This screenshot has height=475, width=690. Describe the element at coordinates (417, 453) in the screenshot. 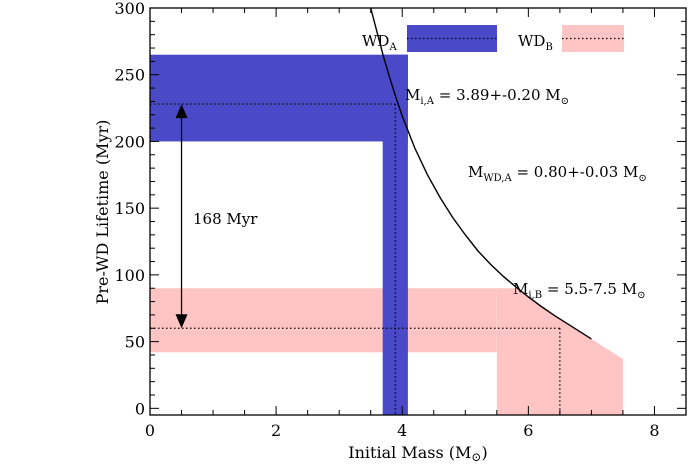

I see `x-axis-title: Initial Mass (M⊙)` at that location.